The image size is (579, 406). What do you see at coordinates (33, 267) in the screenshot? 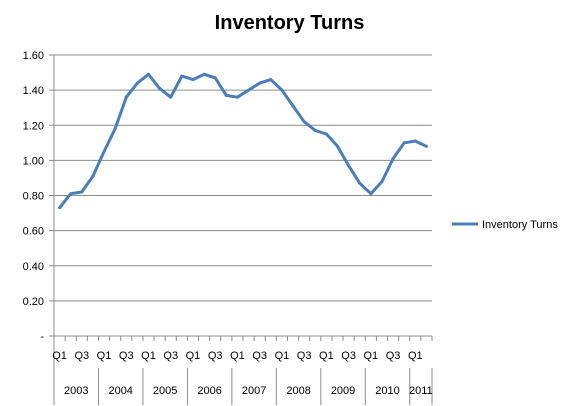
I see `y-tick-label: 0.40` at bounding box center [33, 267].